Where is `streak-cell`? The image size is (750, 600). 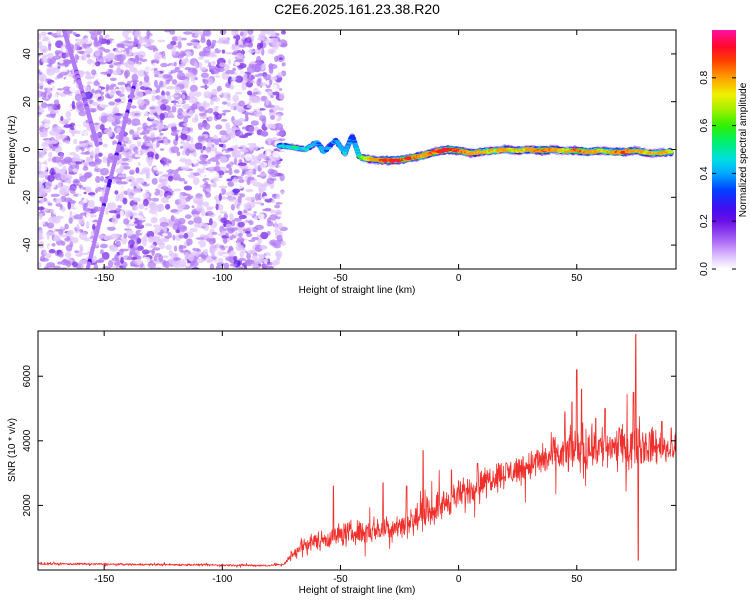 streak-cell is located at coordinates (97, 144).